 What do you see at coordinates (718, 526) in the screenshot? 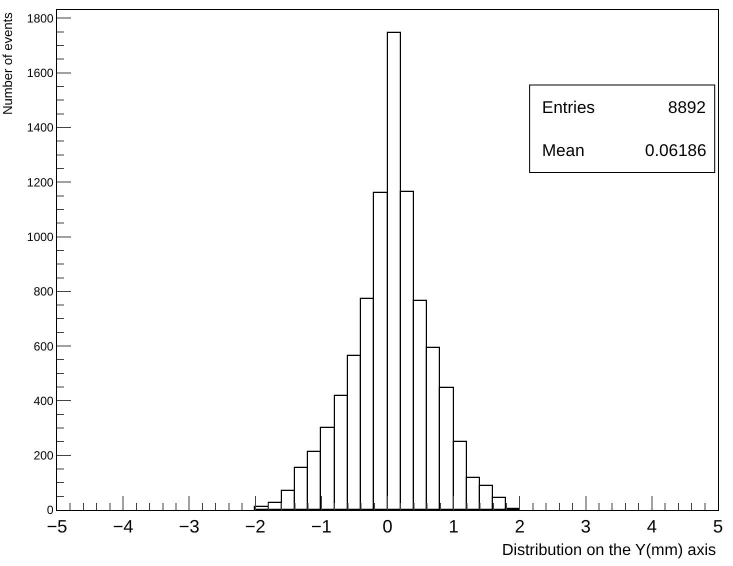
I see `x-tick-label: 5` at bounding box center [718, 526].